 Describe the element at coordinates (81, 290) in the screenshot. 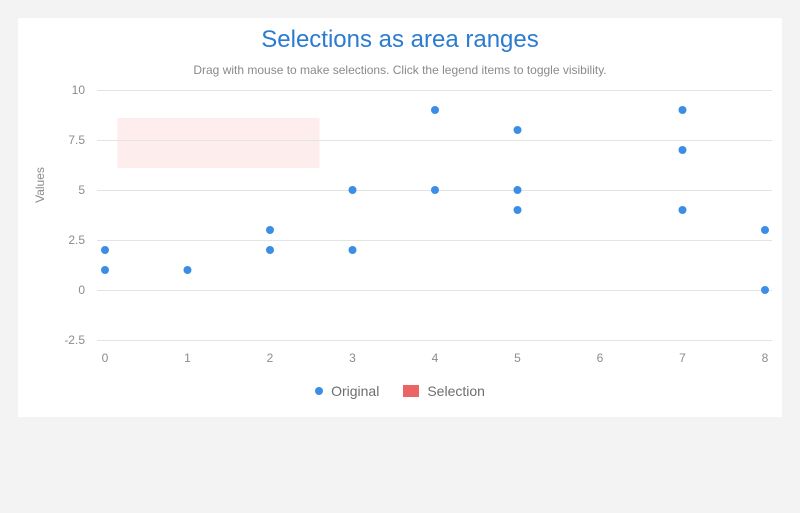

I see `y-tick-label: 0` at that location.